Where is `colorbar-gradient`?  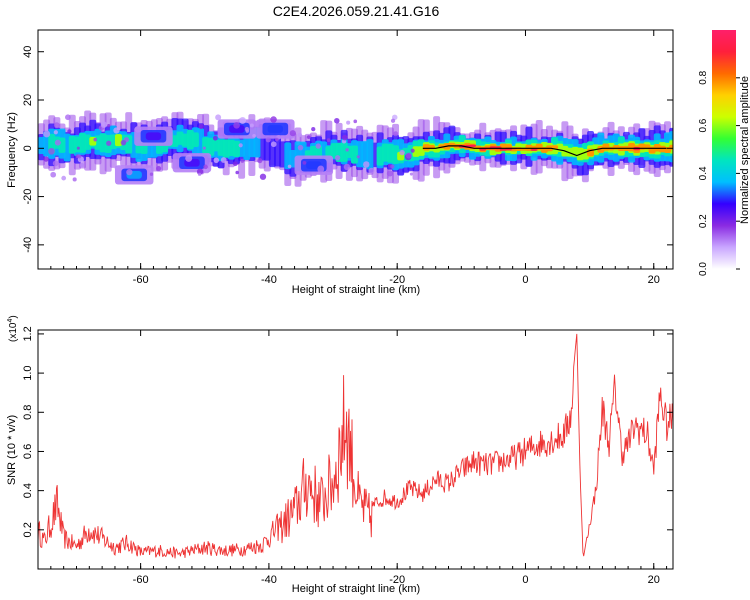
colorbar-gradient is located at coordinates (724, 149).